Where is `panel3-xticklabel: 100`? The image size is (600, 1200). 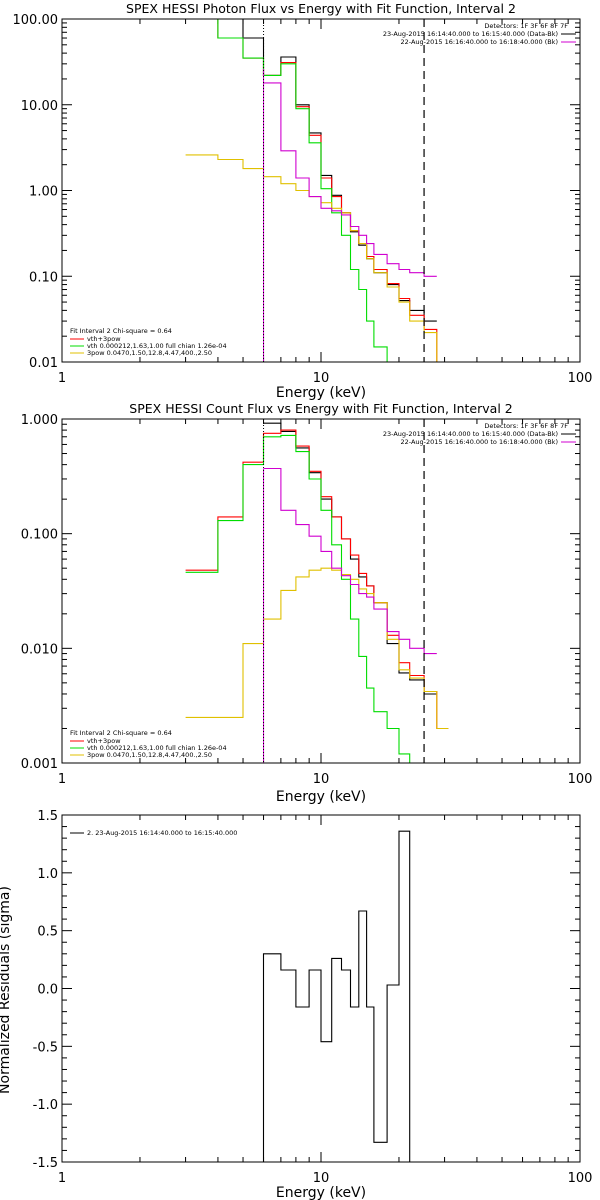 panel3-xticklabel: 100 is located at coordinates (580, 1178).